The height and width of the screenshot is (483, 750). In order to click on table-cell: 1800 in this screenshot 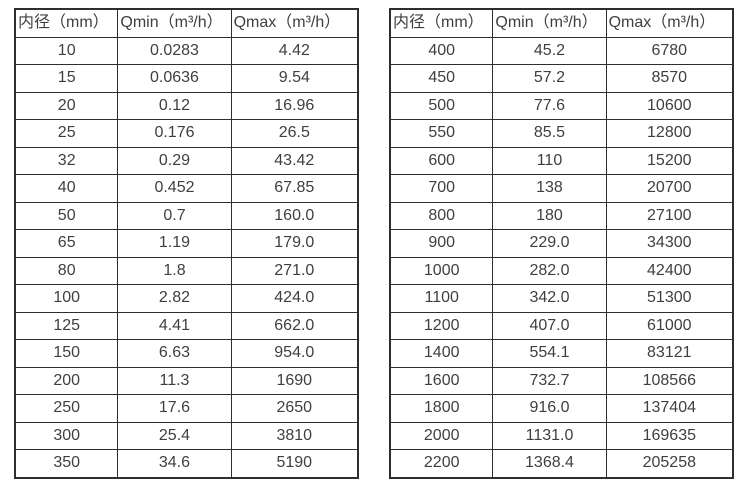, I will do `click(441, 408)`.